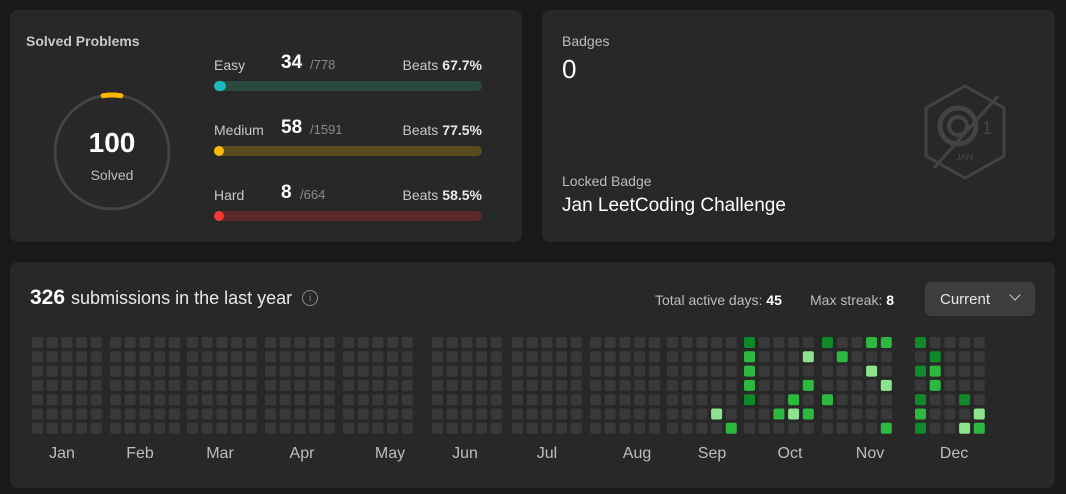  I want to click on period-dropdown: Current, so click(980, 299).